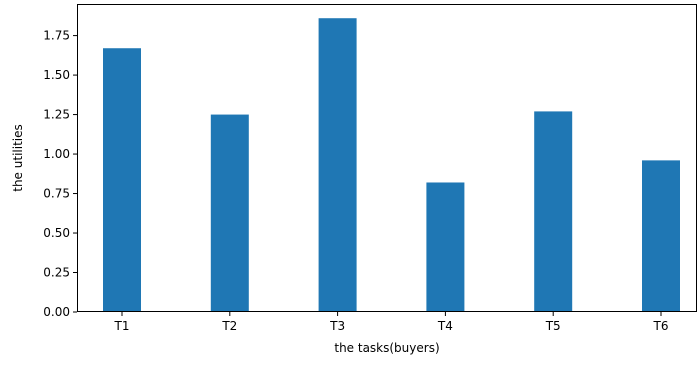  What do you see at coordinates (553, 326) in the screenshot?
I see `x-tick-label: T5` at bounding box center [553, 326].